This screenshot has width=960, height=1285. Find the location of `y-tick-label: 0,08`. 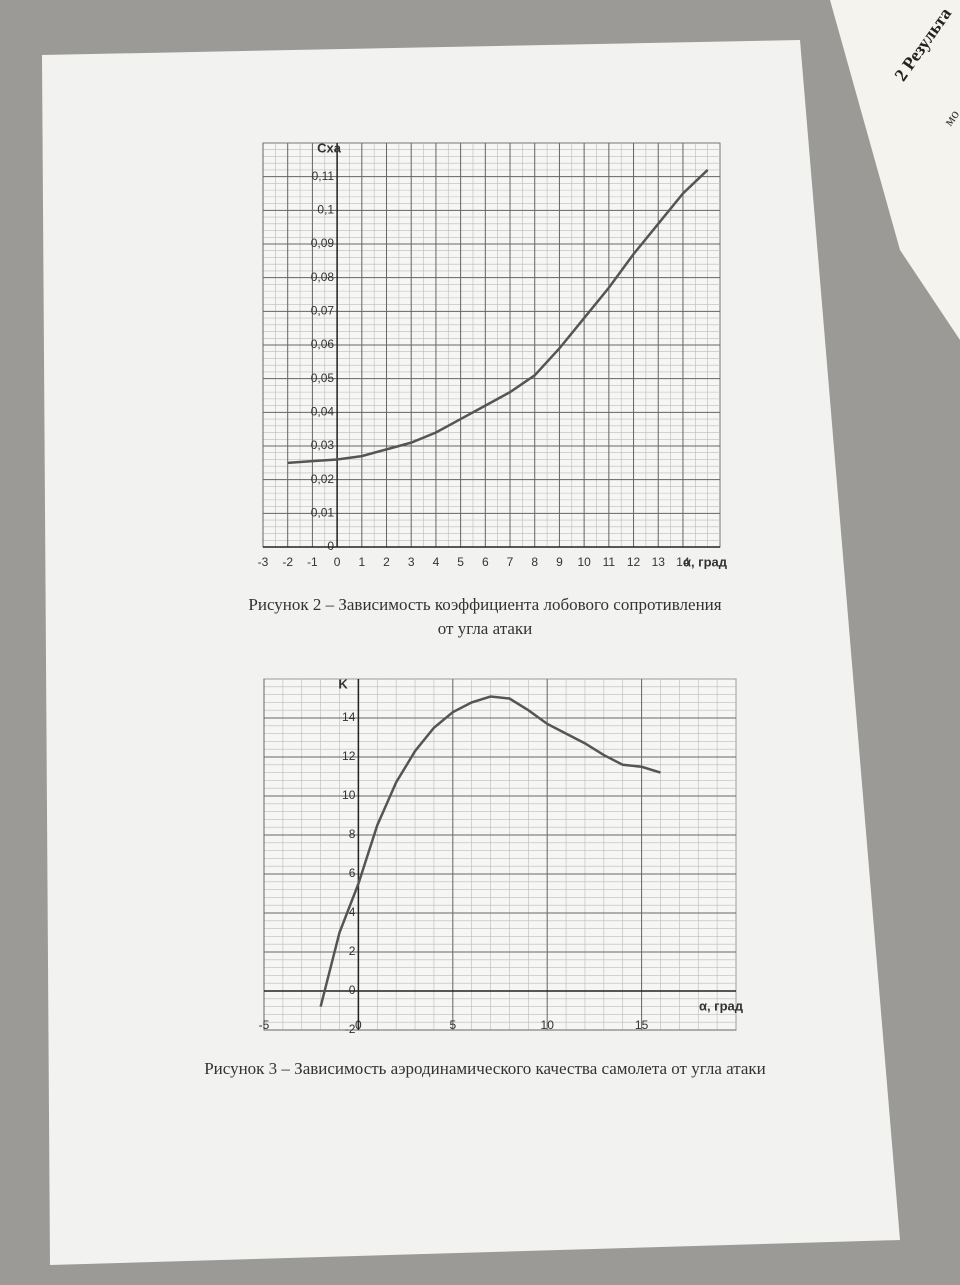

y-tick-label: 0,08 is located at coordinates (323, 277).